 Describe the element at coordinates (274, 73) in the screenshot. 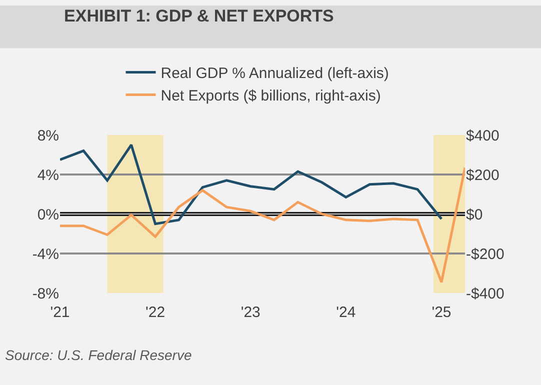

I see `legend-label: Real GDP % Annualized (left-axis)` at that location.